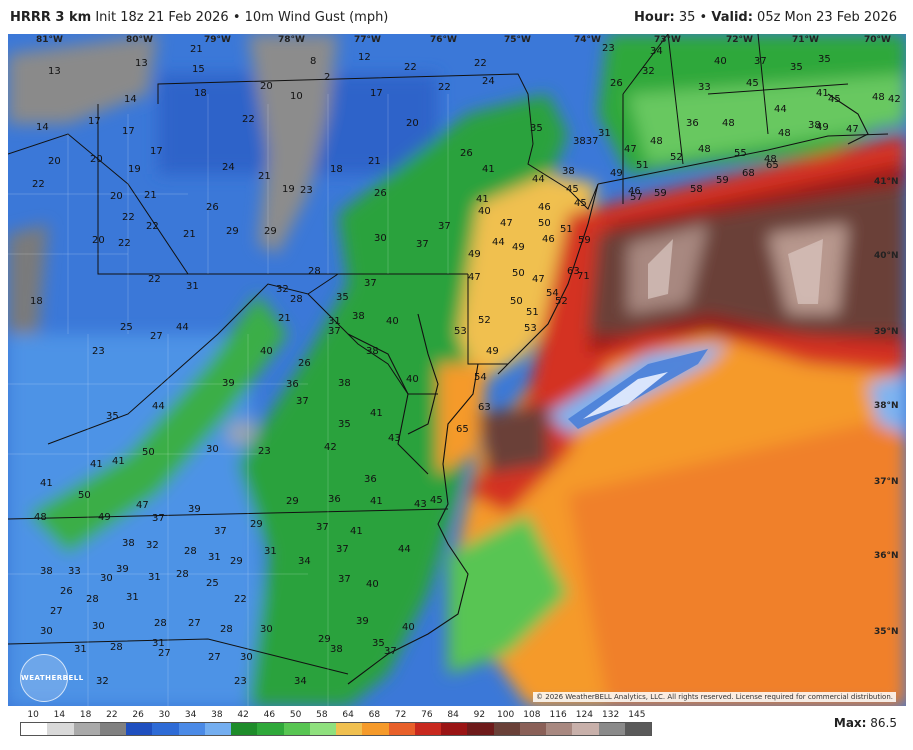  What do you see at coordinates (51, 17) in the screenshot?
I see `model-name: HRRR 3 km` at bounding box center [51, 17].